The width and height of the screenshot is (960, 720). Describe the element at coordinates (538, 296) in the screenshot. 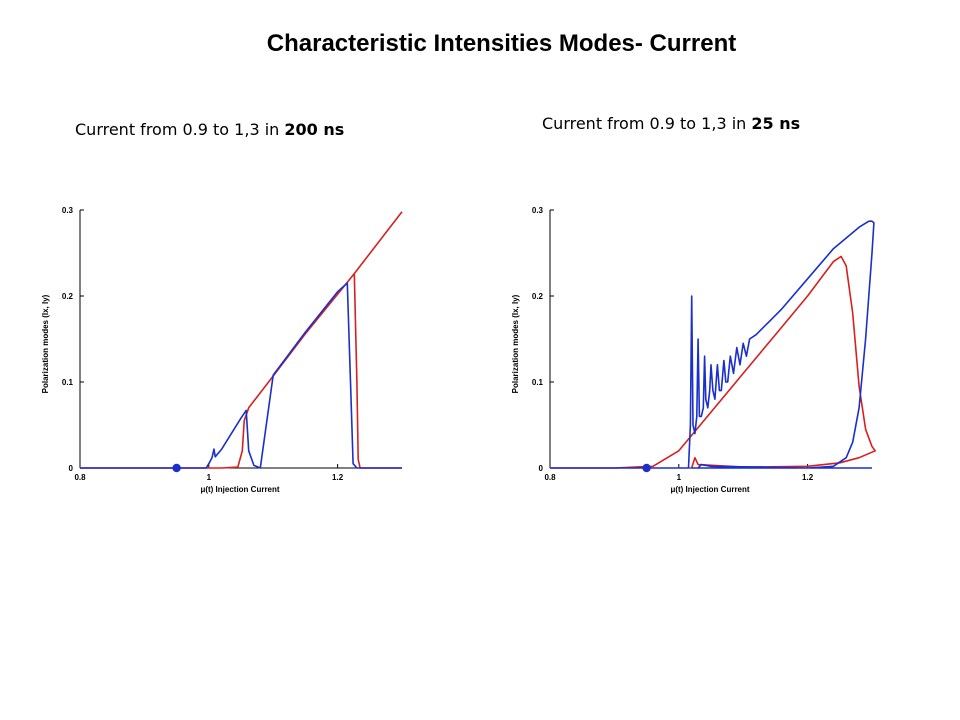

I see `right-ytick-label: 0.2` at that location.